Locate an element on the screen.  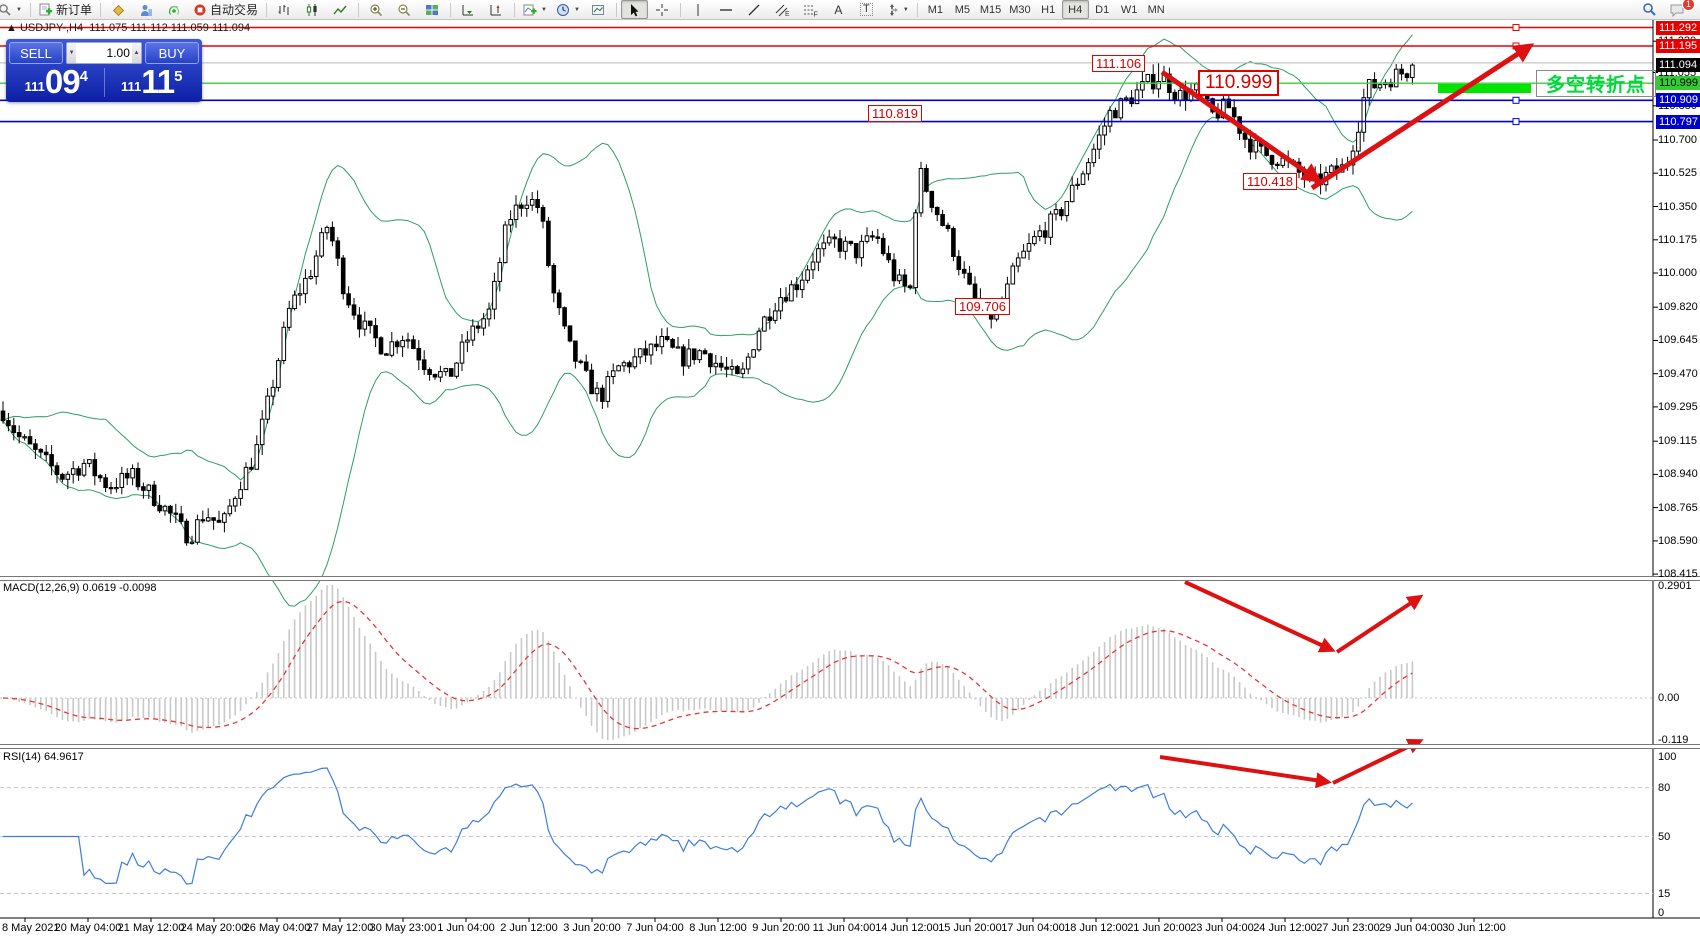
text-tool-glyph: A is located at coordinates (838, 9).